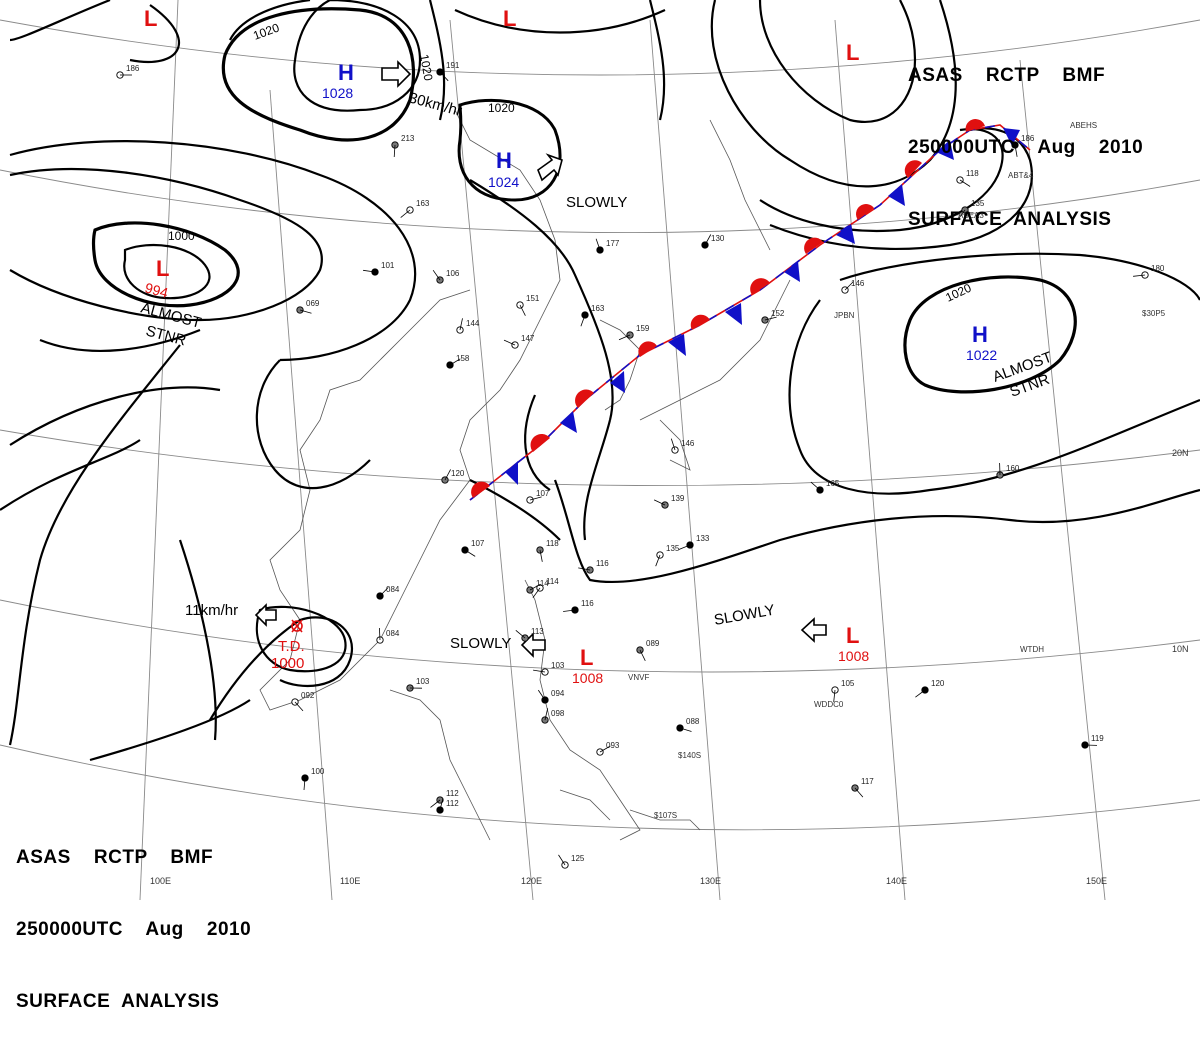 This screenshot has height=1038, width=1200. Describe the element at coordinates (318, 771) in the screenshot. I see `station-pressure: 100` at that location.